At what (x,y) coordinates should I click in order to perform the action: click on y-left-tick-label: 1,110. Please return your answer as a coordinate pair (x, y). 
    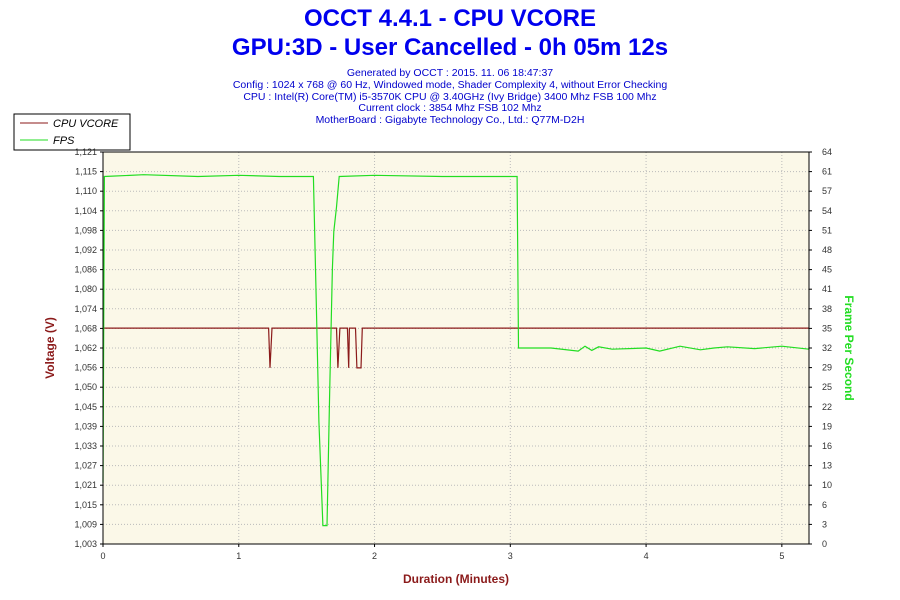
    Looking at the image, I should click on (86, 191).